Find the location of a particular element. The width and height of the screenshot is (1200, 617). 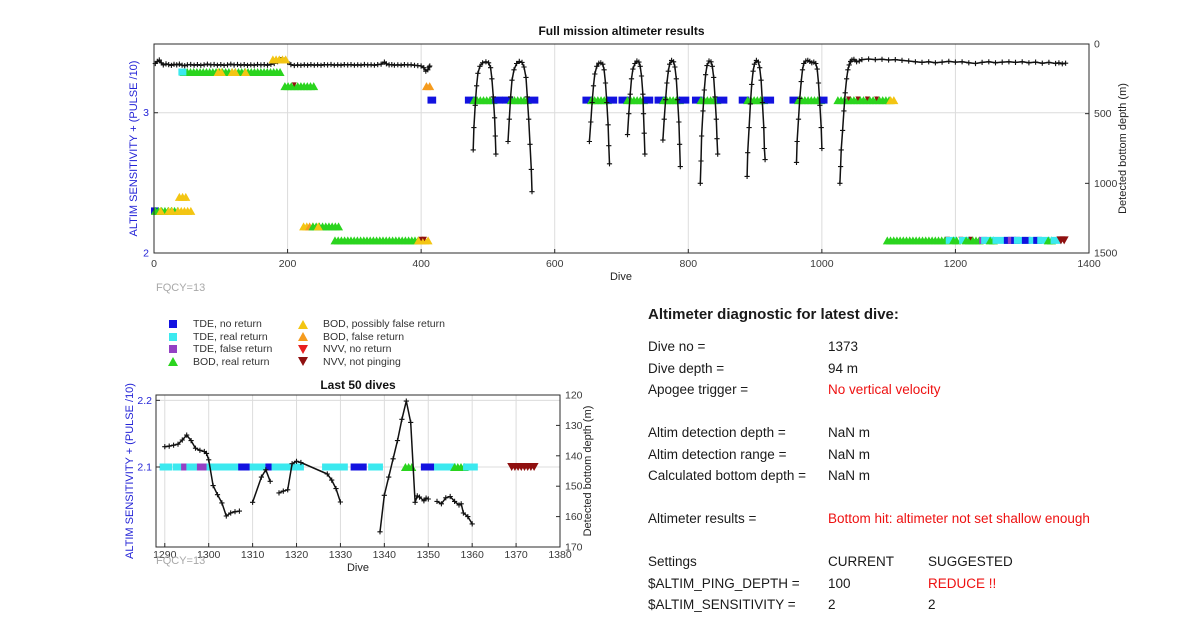

legend-label: TDE, no return is located at coordinates (227, 324).